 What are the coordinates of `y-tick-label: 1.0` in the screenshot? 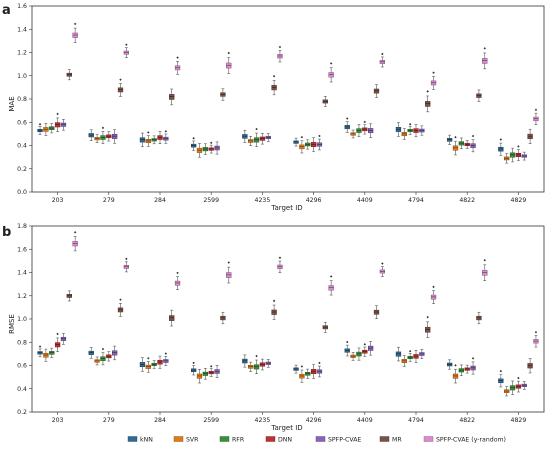 It's located at (22, 319).